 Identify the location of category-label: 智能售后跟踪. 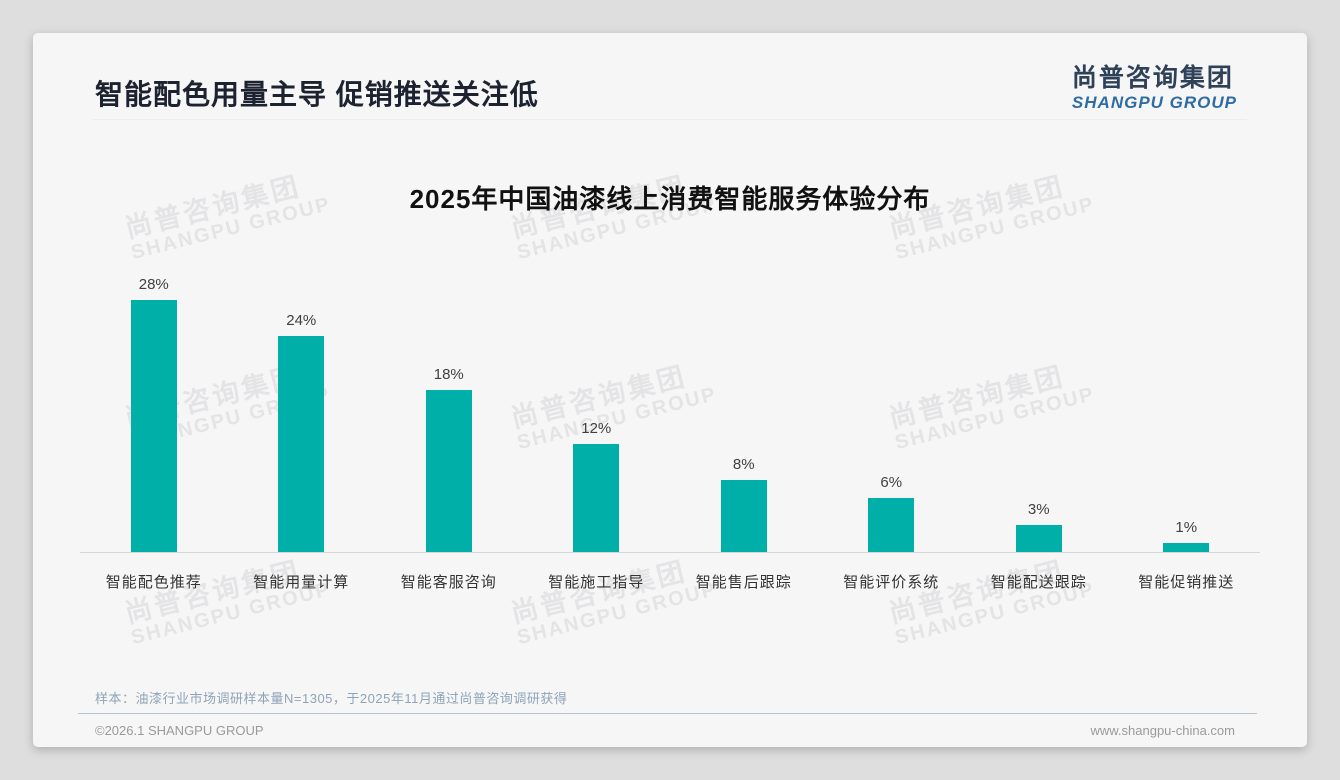
(743, 582).